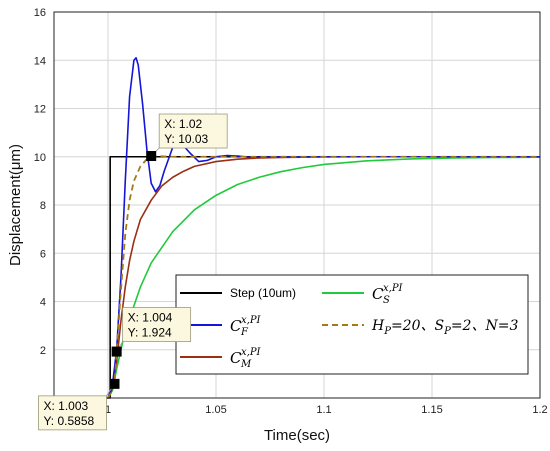 Image resolution: width=550 pixels, height=451 pixels. I want to click on datatip-text: X: 1.004, so click(150, 318).